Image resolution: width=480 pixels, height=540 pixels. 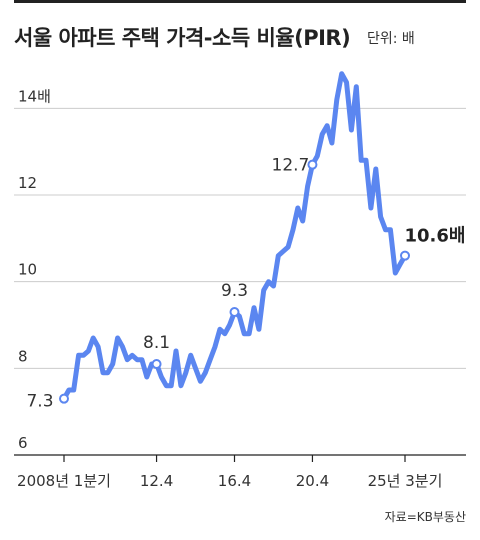 I want to click on annotation-label: 7.3, so click(x=39, y=402).